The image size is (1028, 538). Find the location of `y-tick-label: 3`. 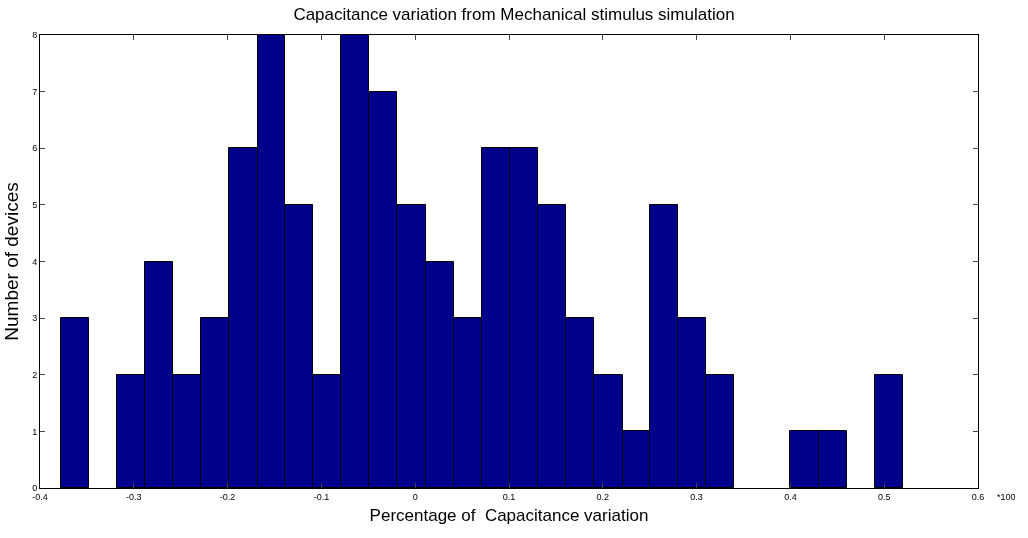

y-tick-label: 3 is located at coordinates (35, 318).